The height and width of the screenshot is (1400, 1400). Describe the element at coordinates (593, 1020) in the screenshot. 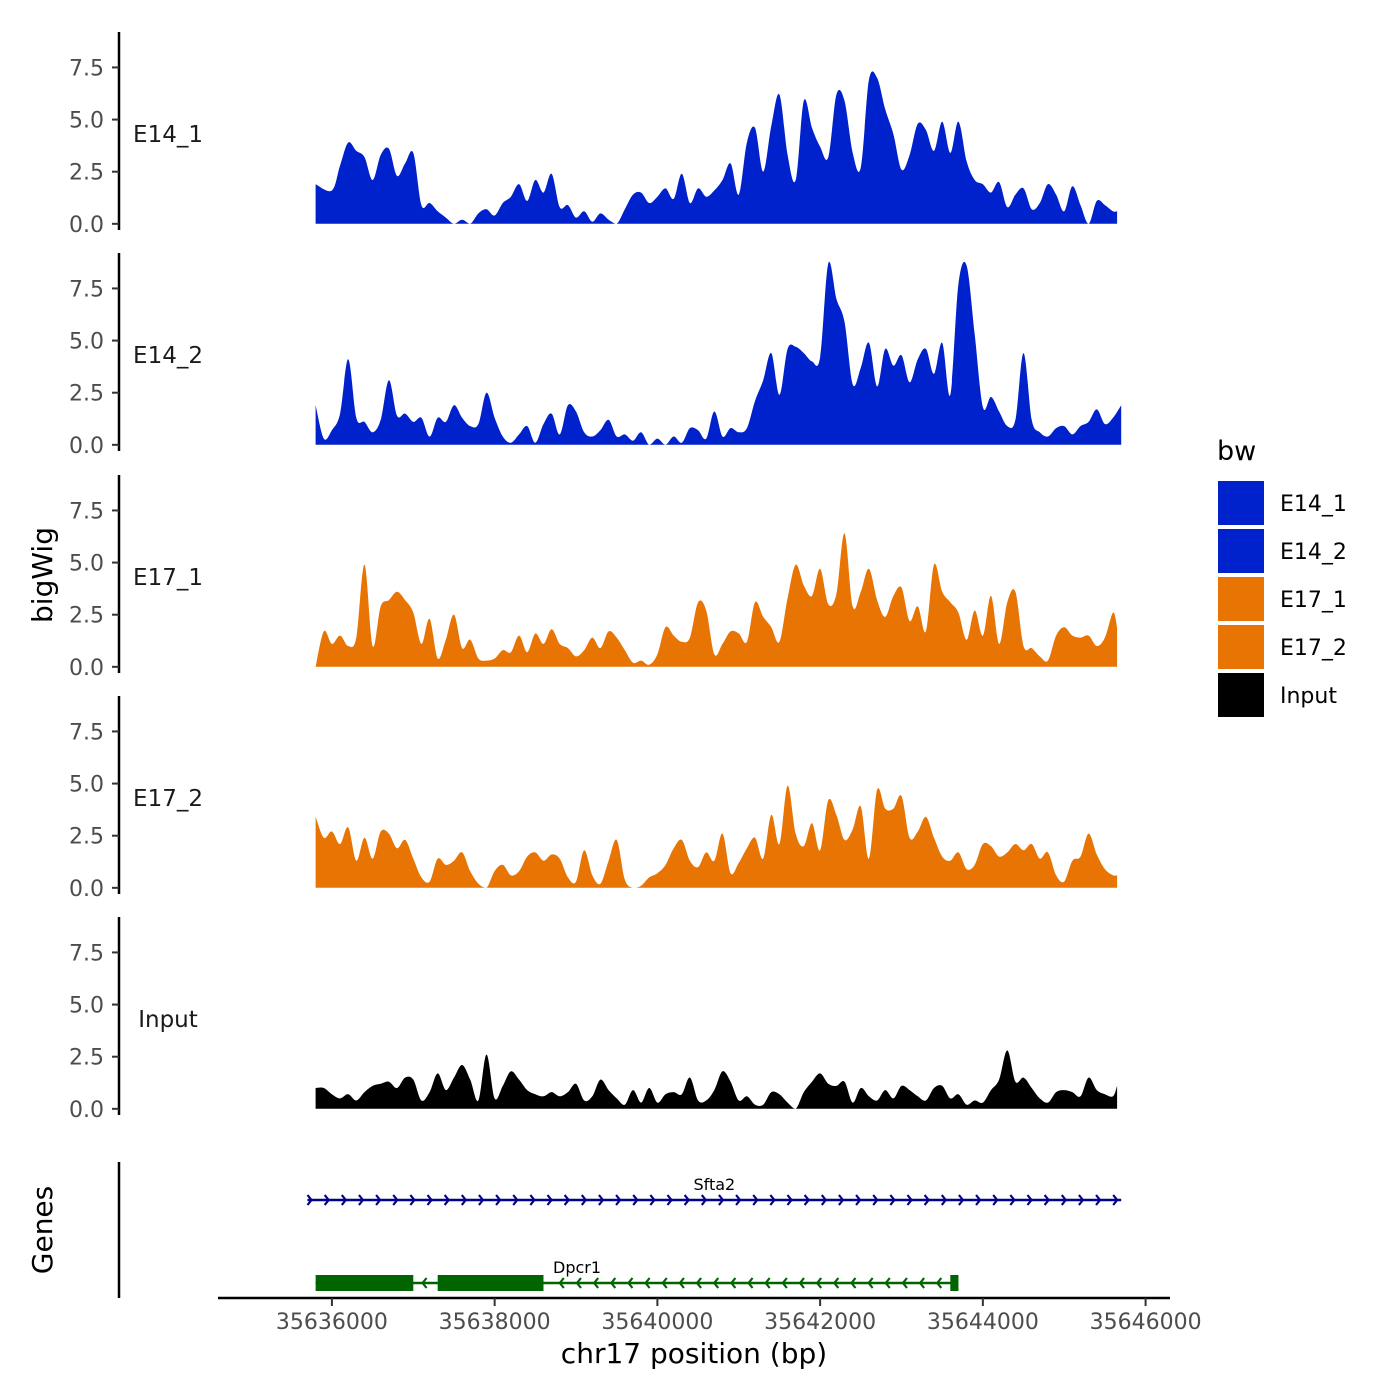

I see `panel-Input: 0.0 2.5 5.0 7.5 Input` at that location.